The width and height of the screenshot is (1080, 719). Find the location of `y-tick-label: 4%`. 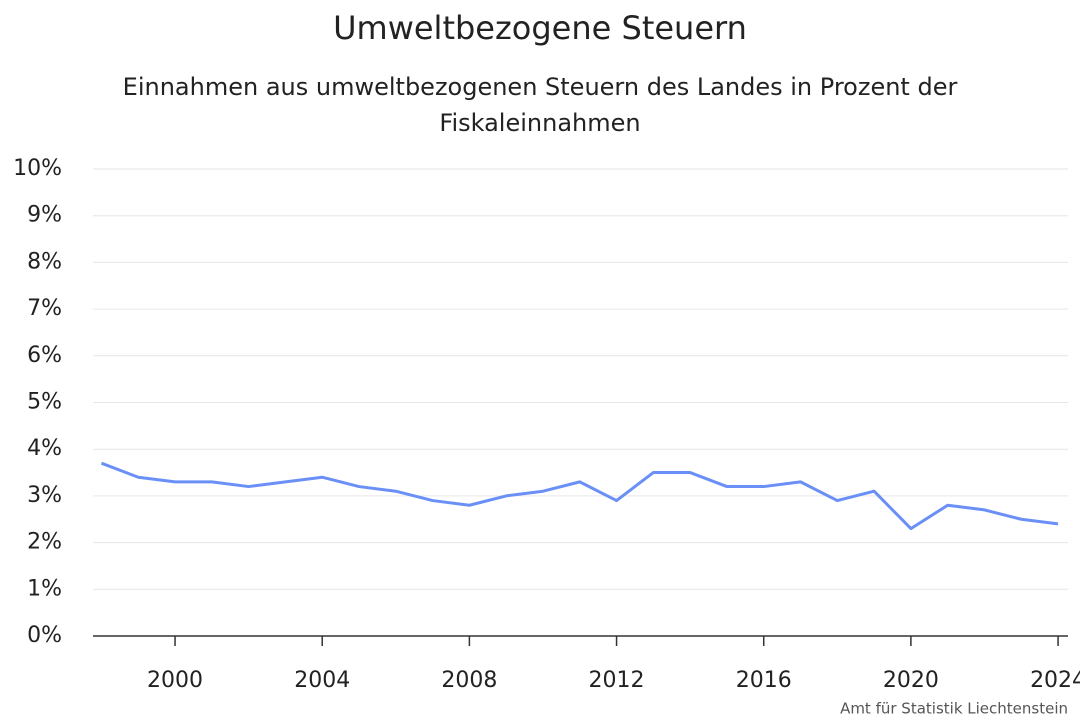

y-tick-label: 4% is located at coordinates (44, 448).